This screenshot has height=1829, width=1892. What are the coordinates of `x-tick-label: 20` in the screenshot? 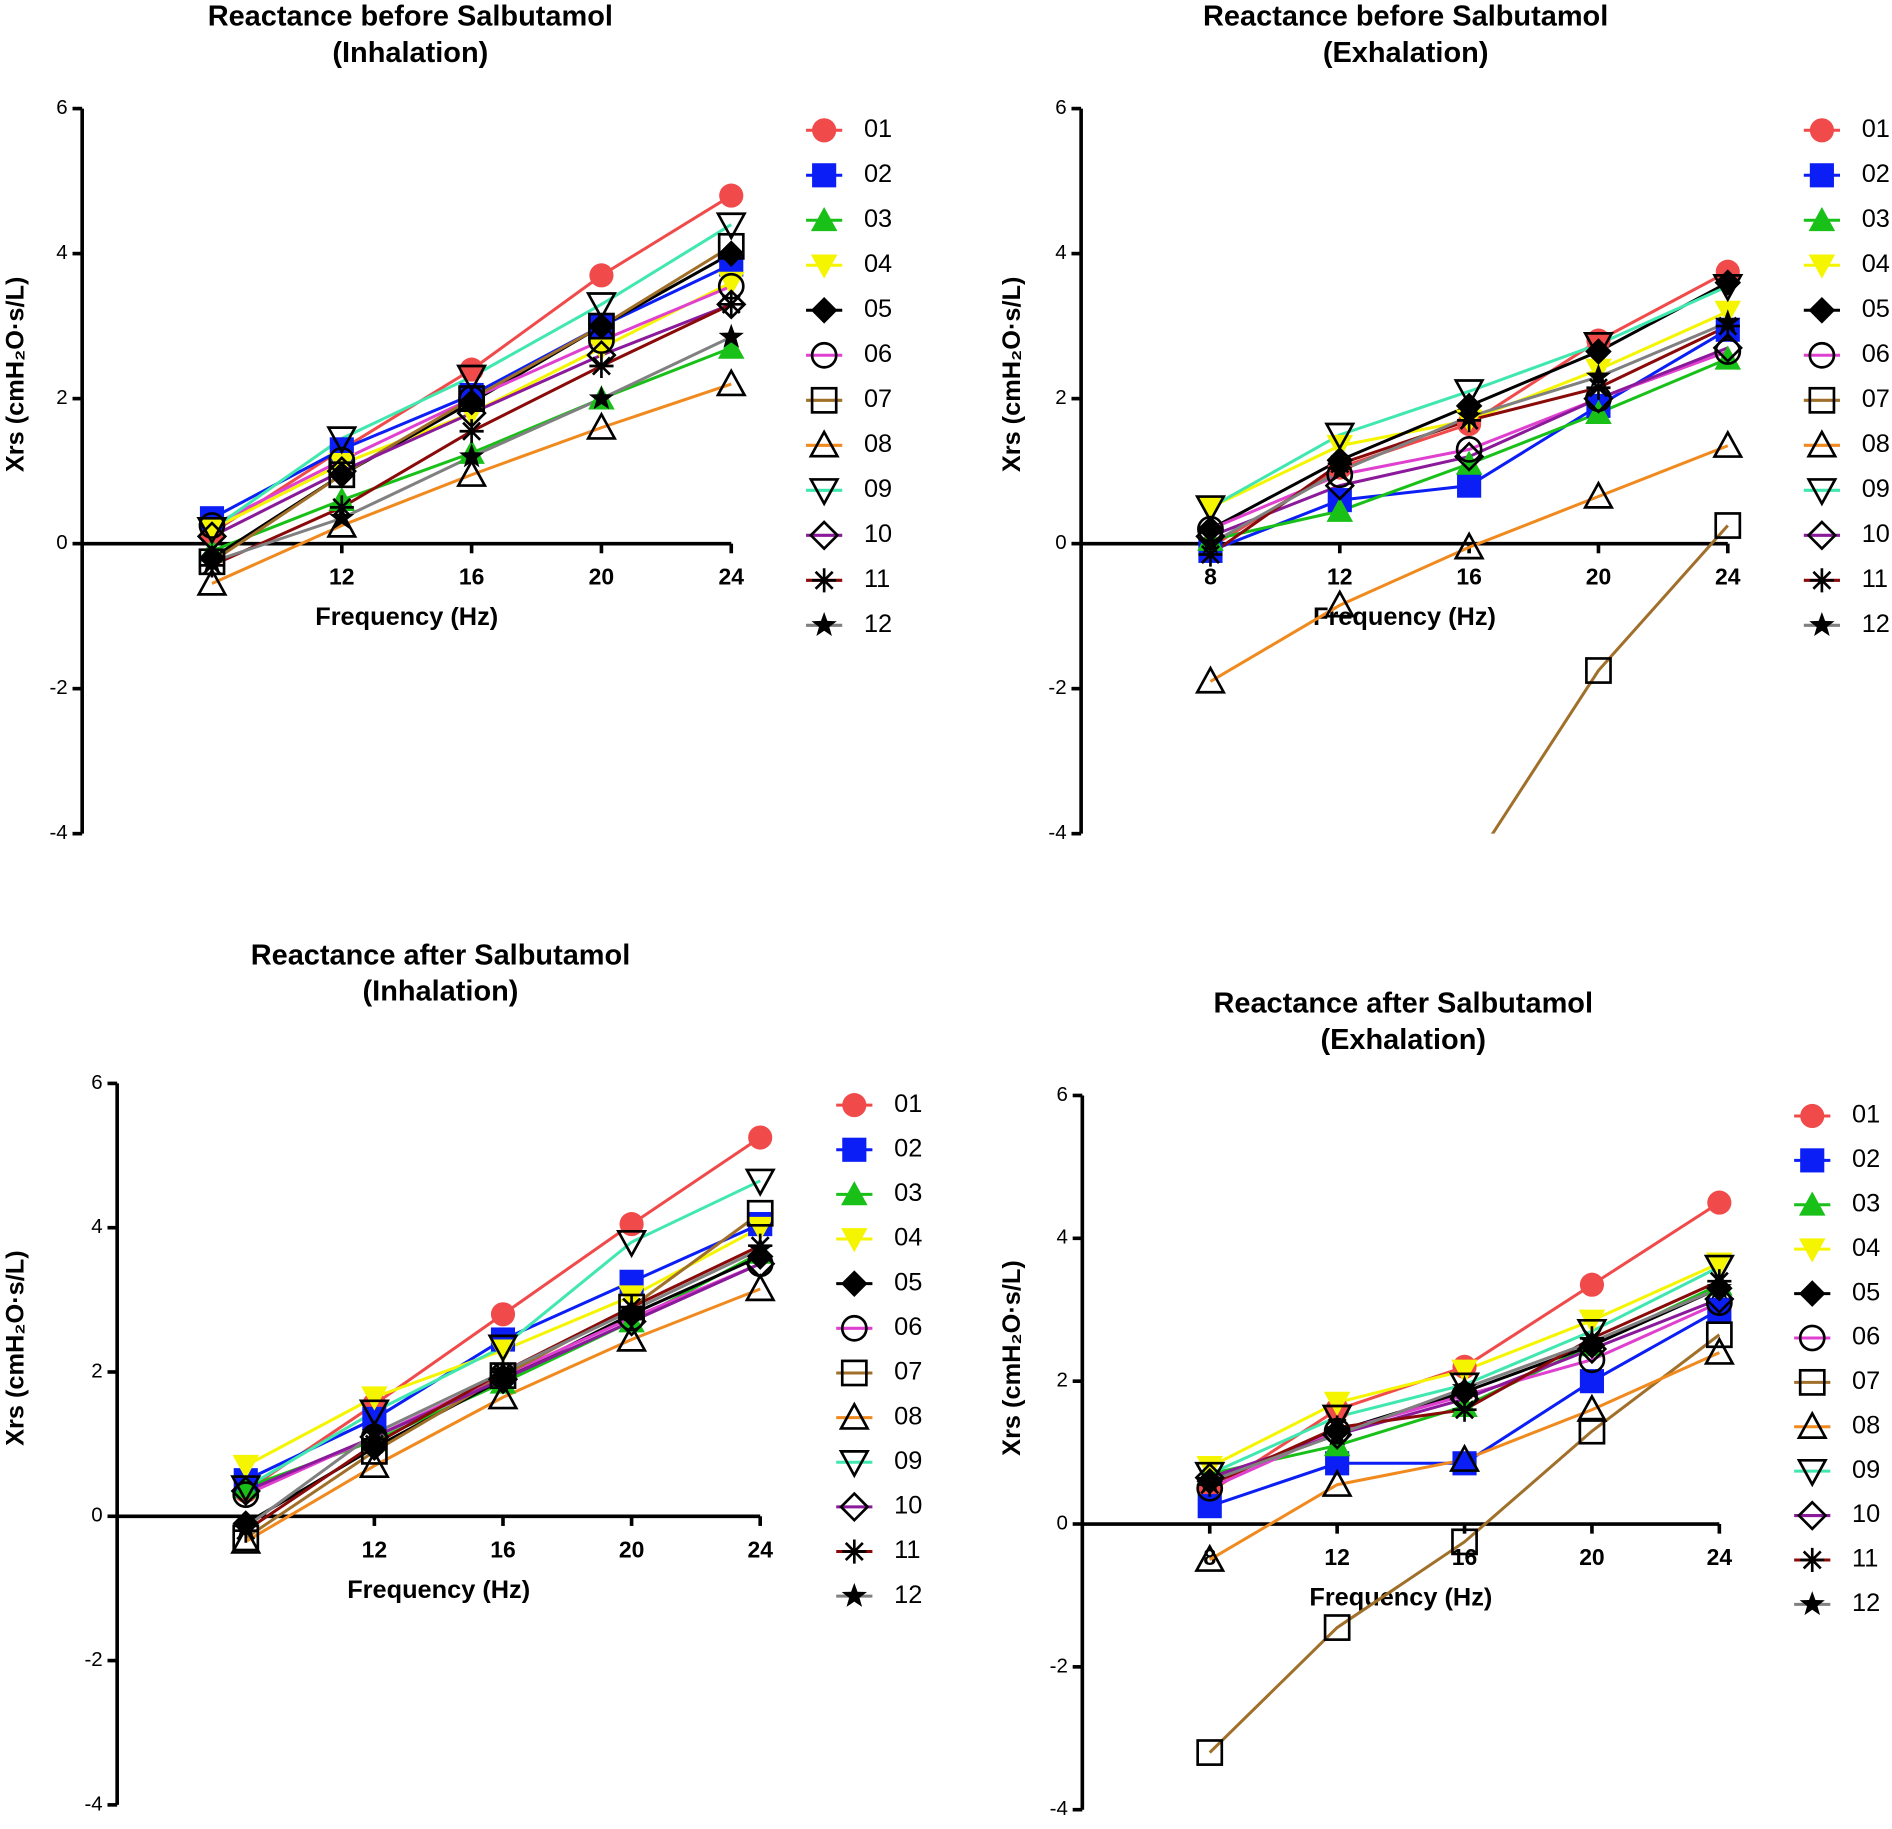 It's located at (1598, 577).